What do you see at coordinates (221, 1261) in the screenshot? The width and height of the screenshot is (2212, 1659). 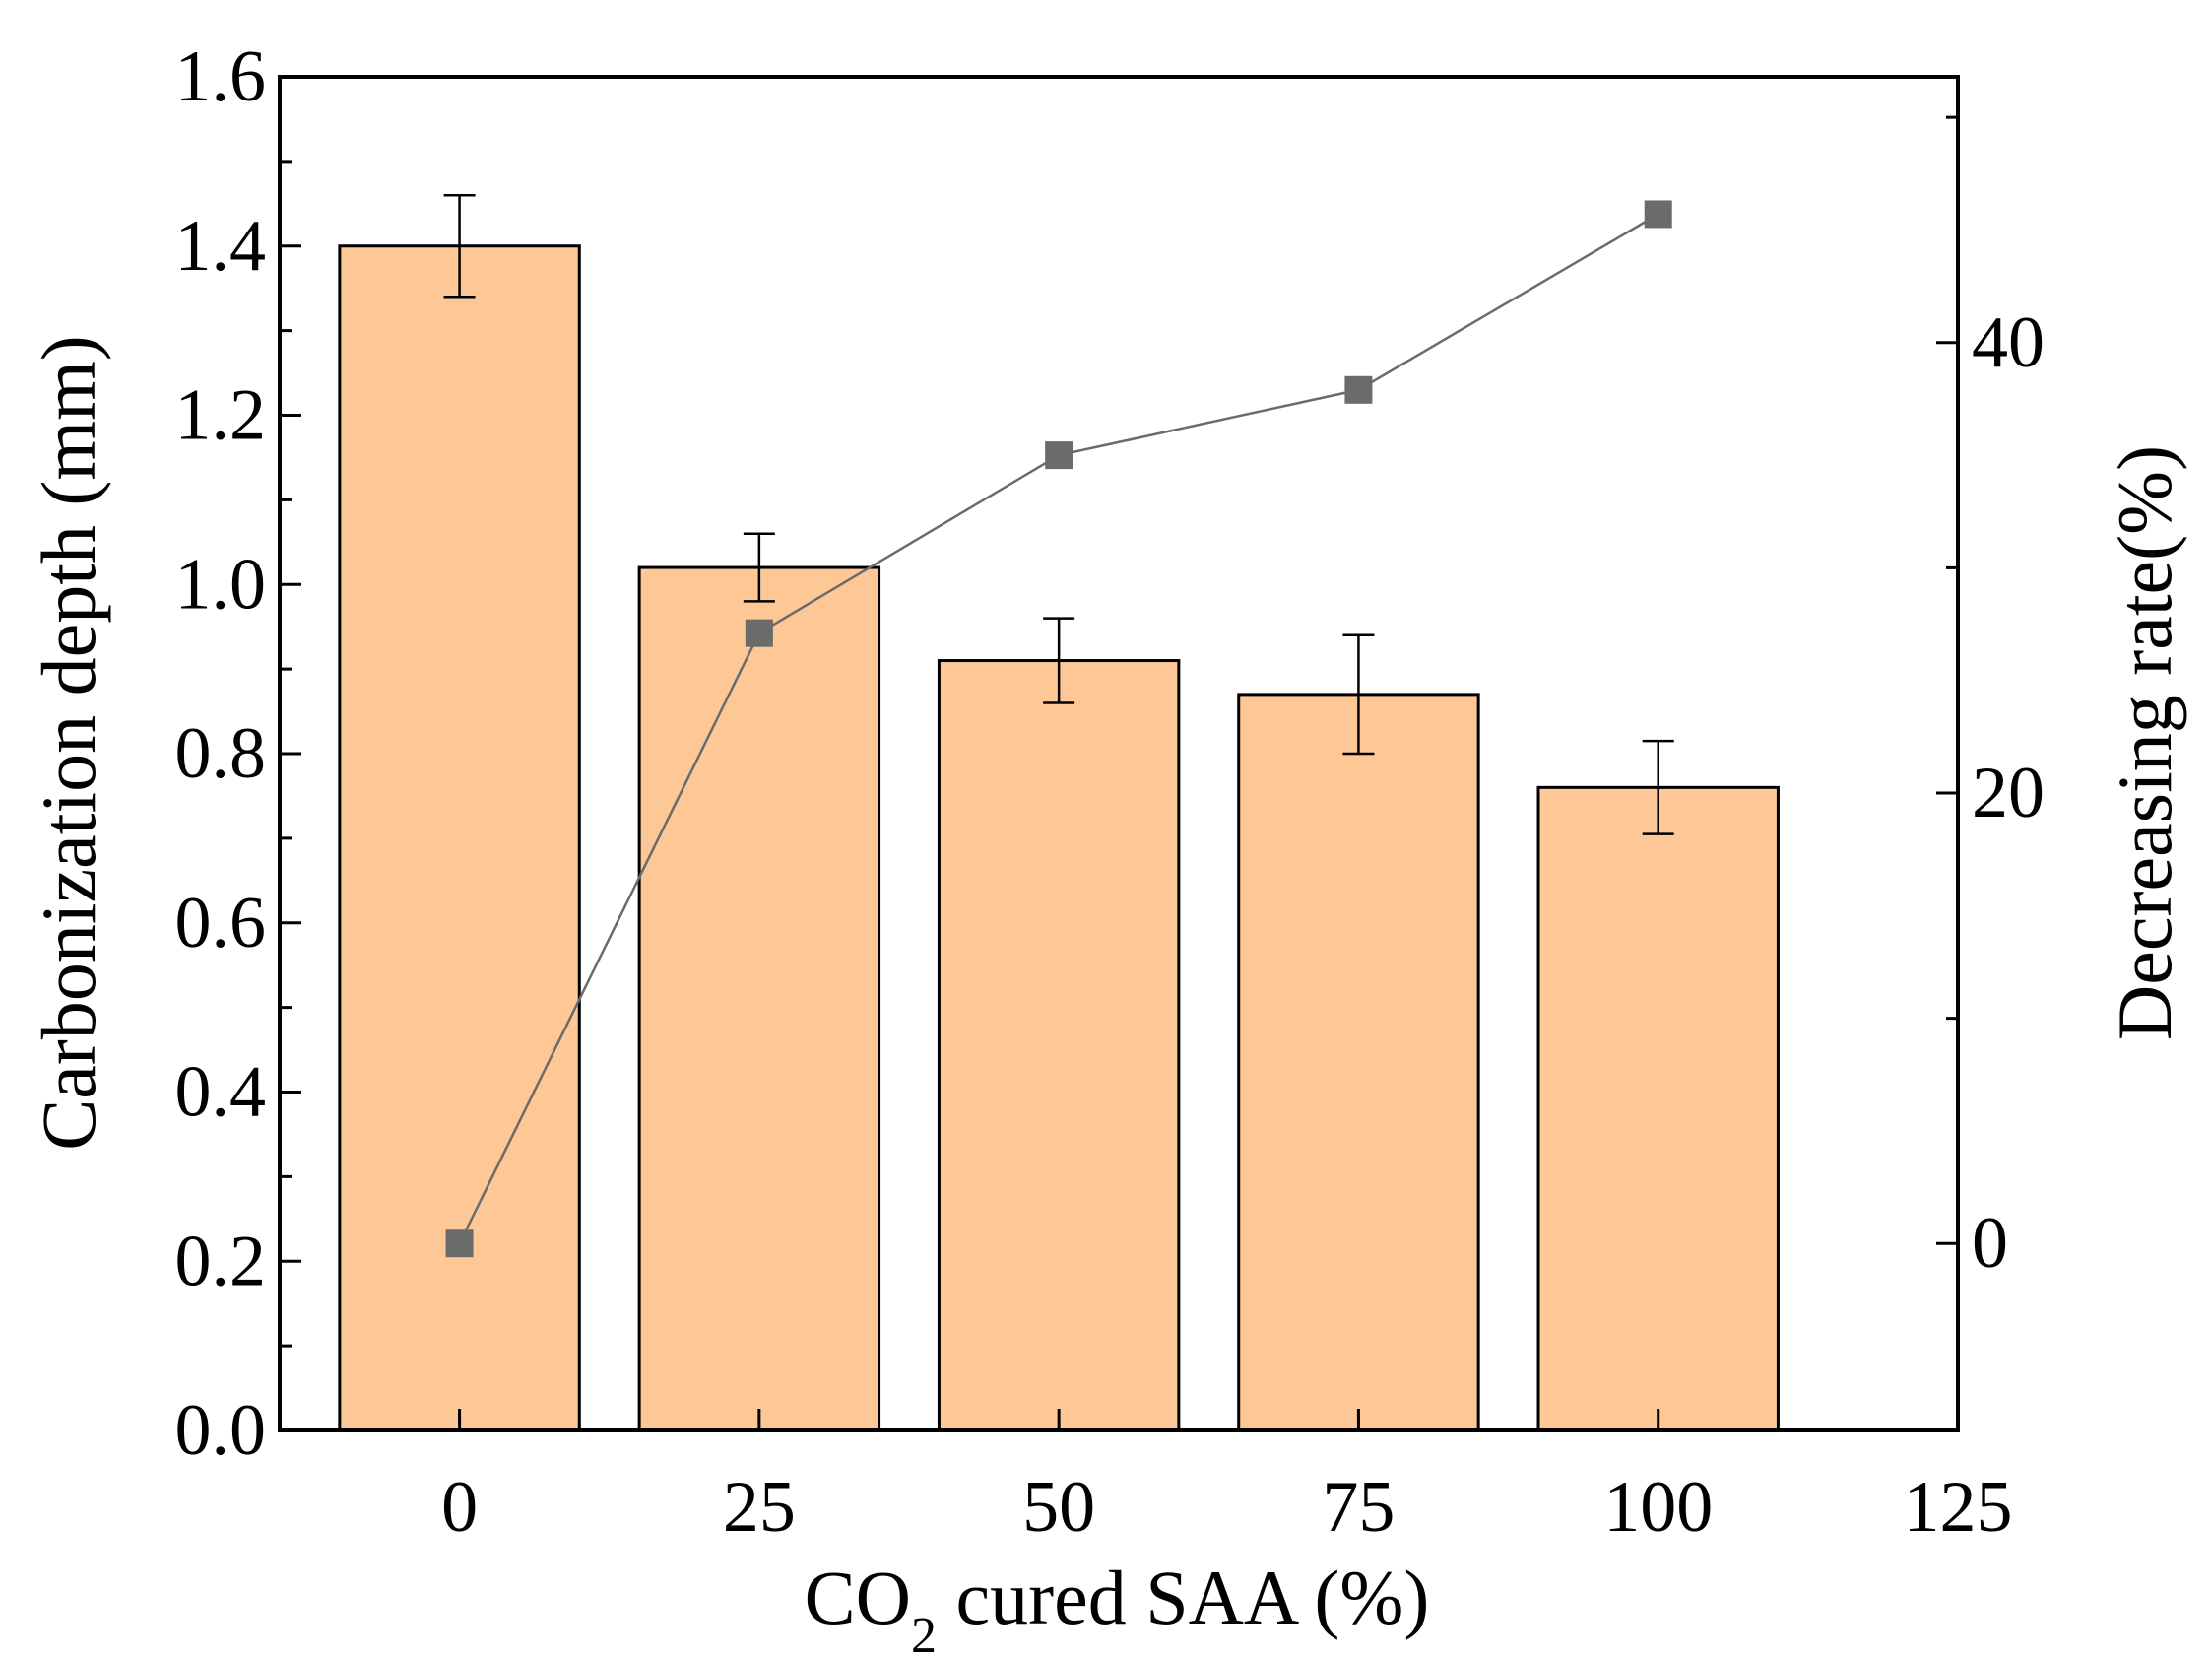 I see `y-tick-label: 0.2` at bounding box center [221, 1261].